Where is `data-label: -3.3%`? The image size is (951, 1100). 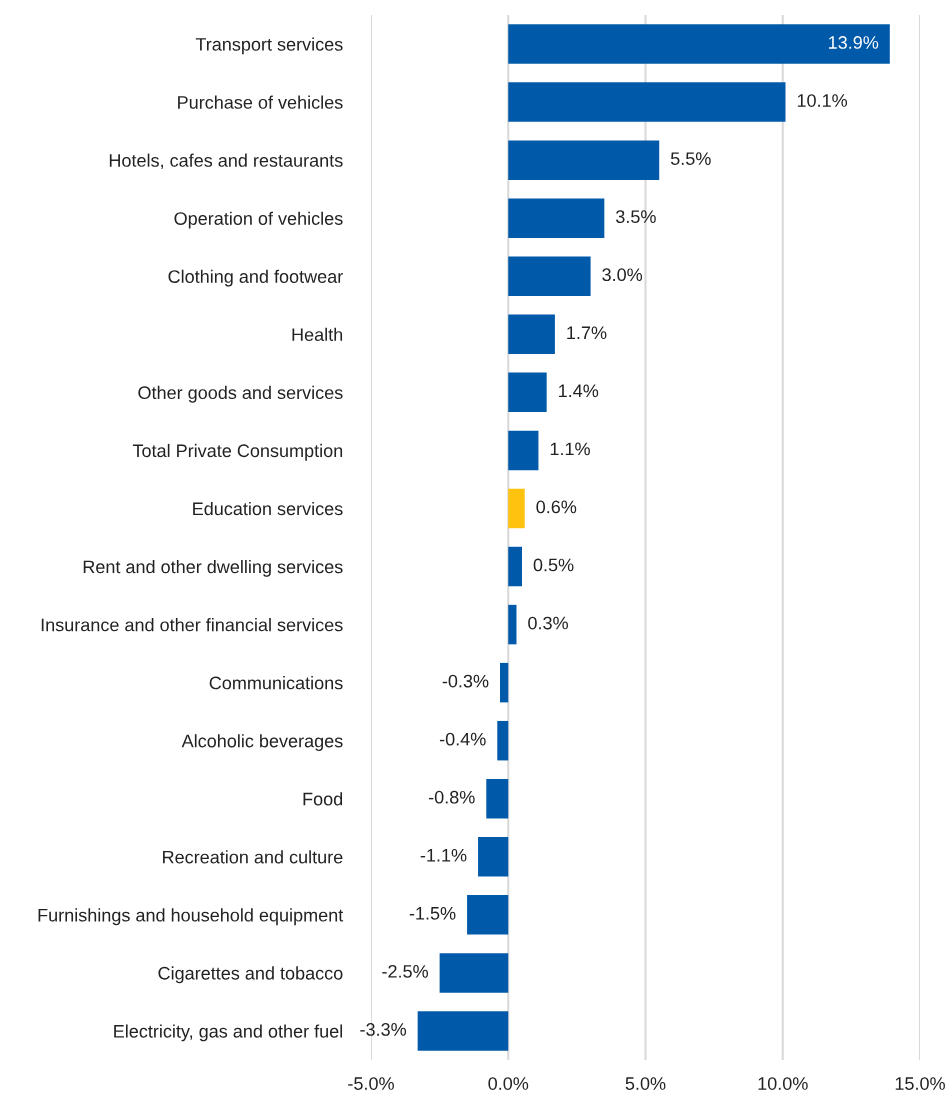 data-label: -3.3% is located at coordinates (383, 1029).